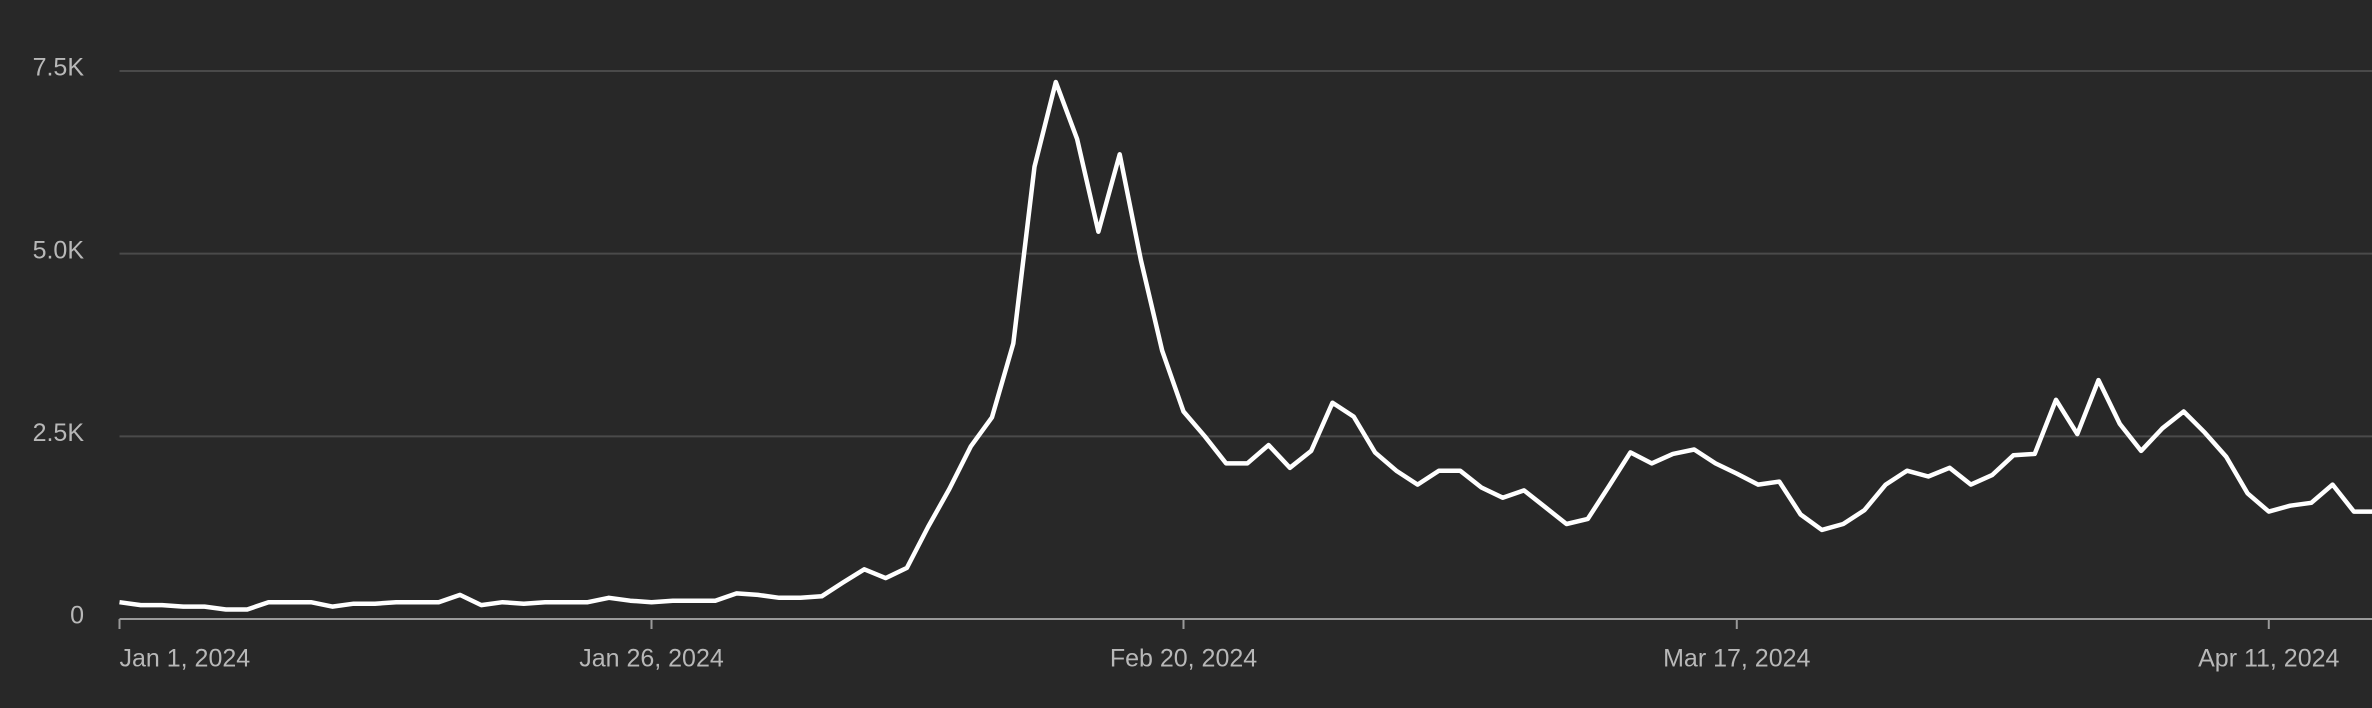  What do you see at coordinates (185, 659) in the screenshot?
I see `x-tick-label: Jan 1, 2024` at bounding box center [185, 659].